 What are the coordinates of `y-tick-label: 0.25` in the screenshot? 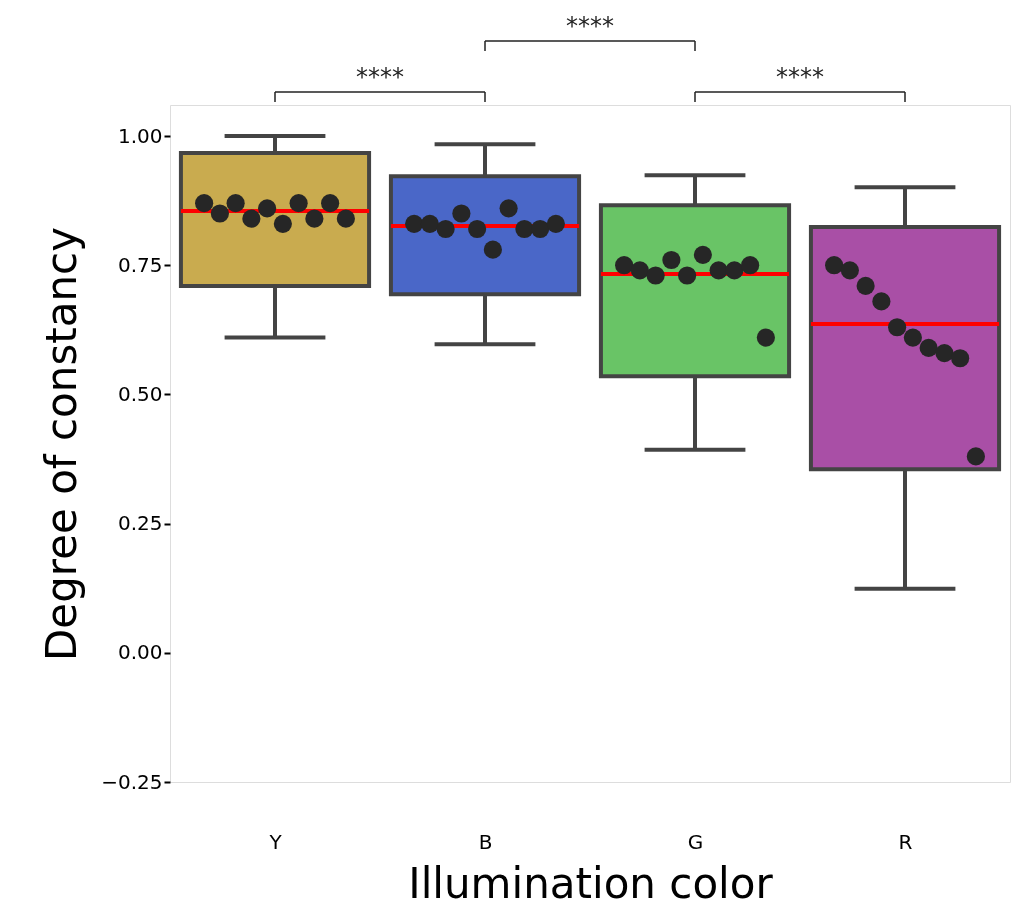 It's located at (140, 523).